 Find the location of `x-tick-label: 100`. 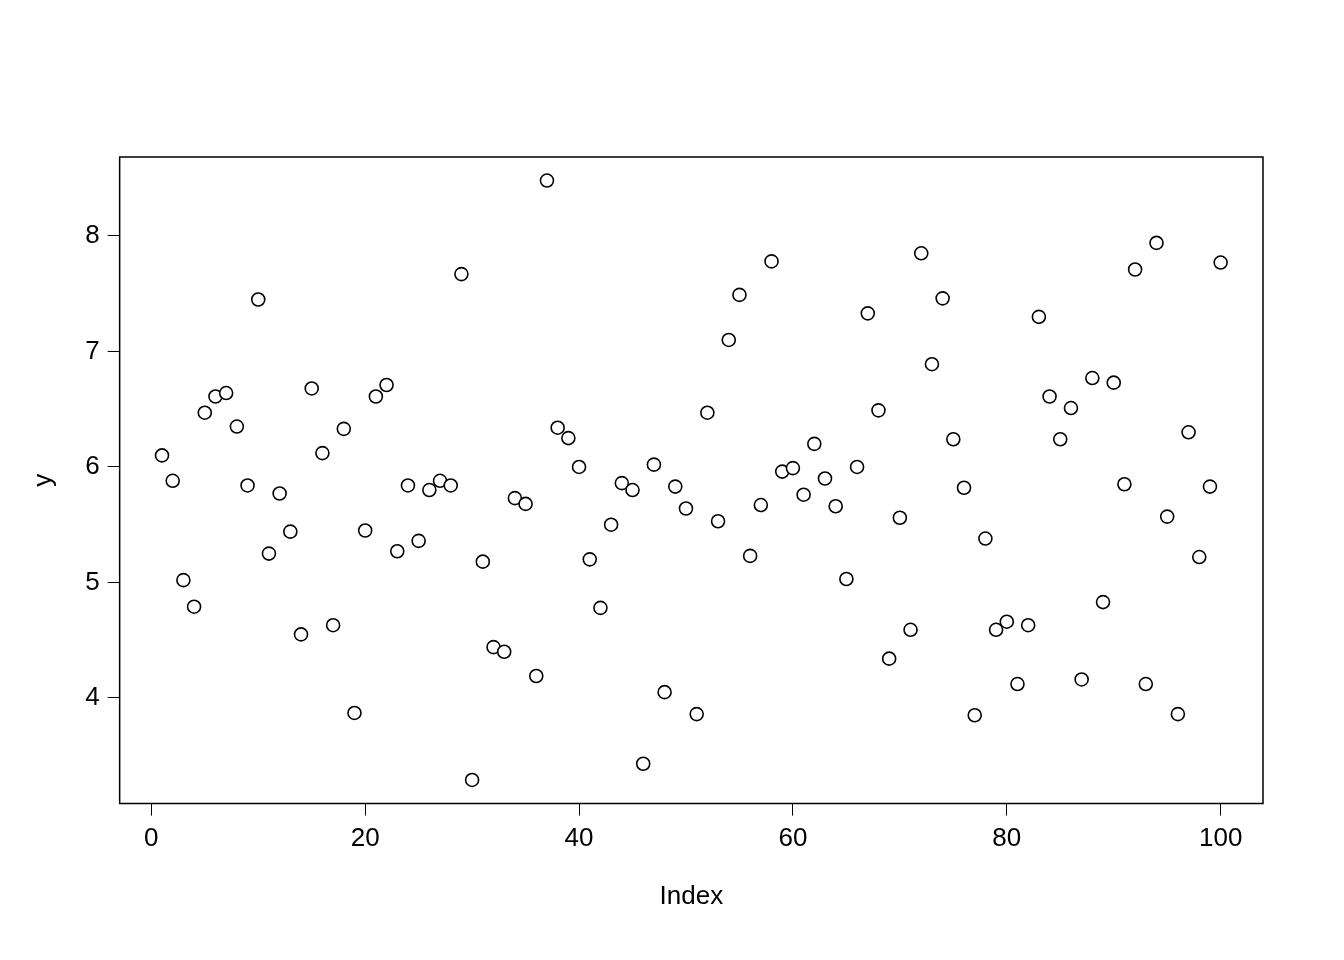

x-tick-label: 100 is located at coordinates (1220, 837).